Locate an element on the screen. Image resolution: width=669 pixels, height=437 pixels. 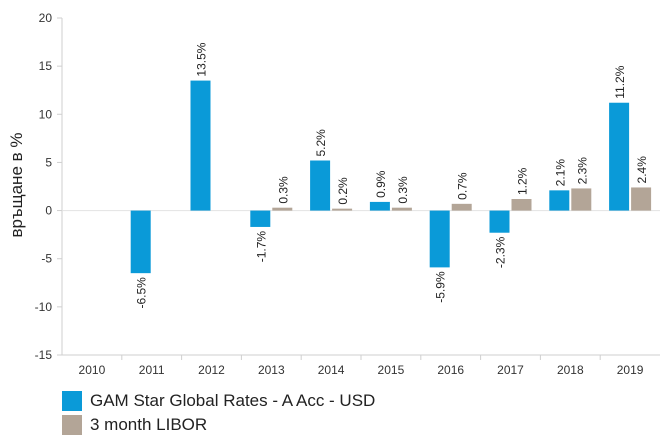
legend-swatch-libor is located at coordinates (72, 425).